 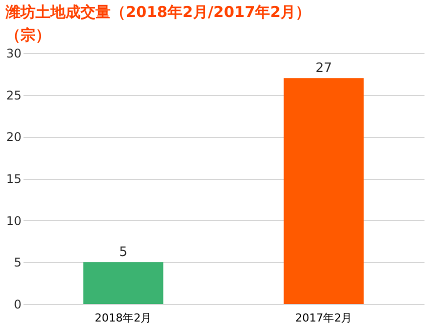 What do you see at coordinates (14, 137) in the screenshot?
I see `y-tick-label: 20` at bounding box center [14, 137].